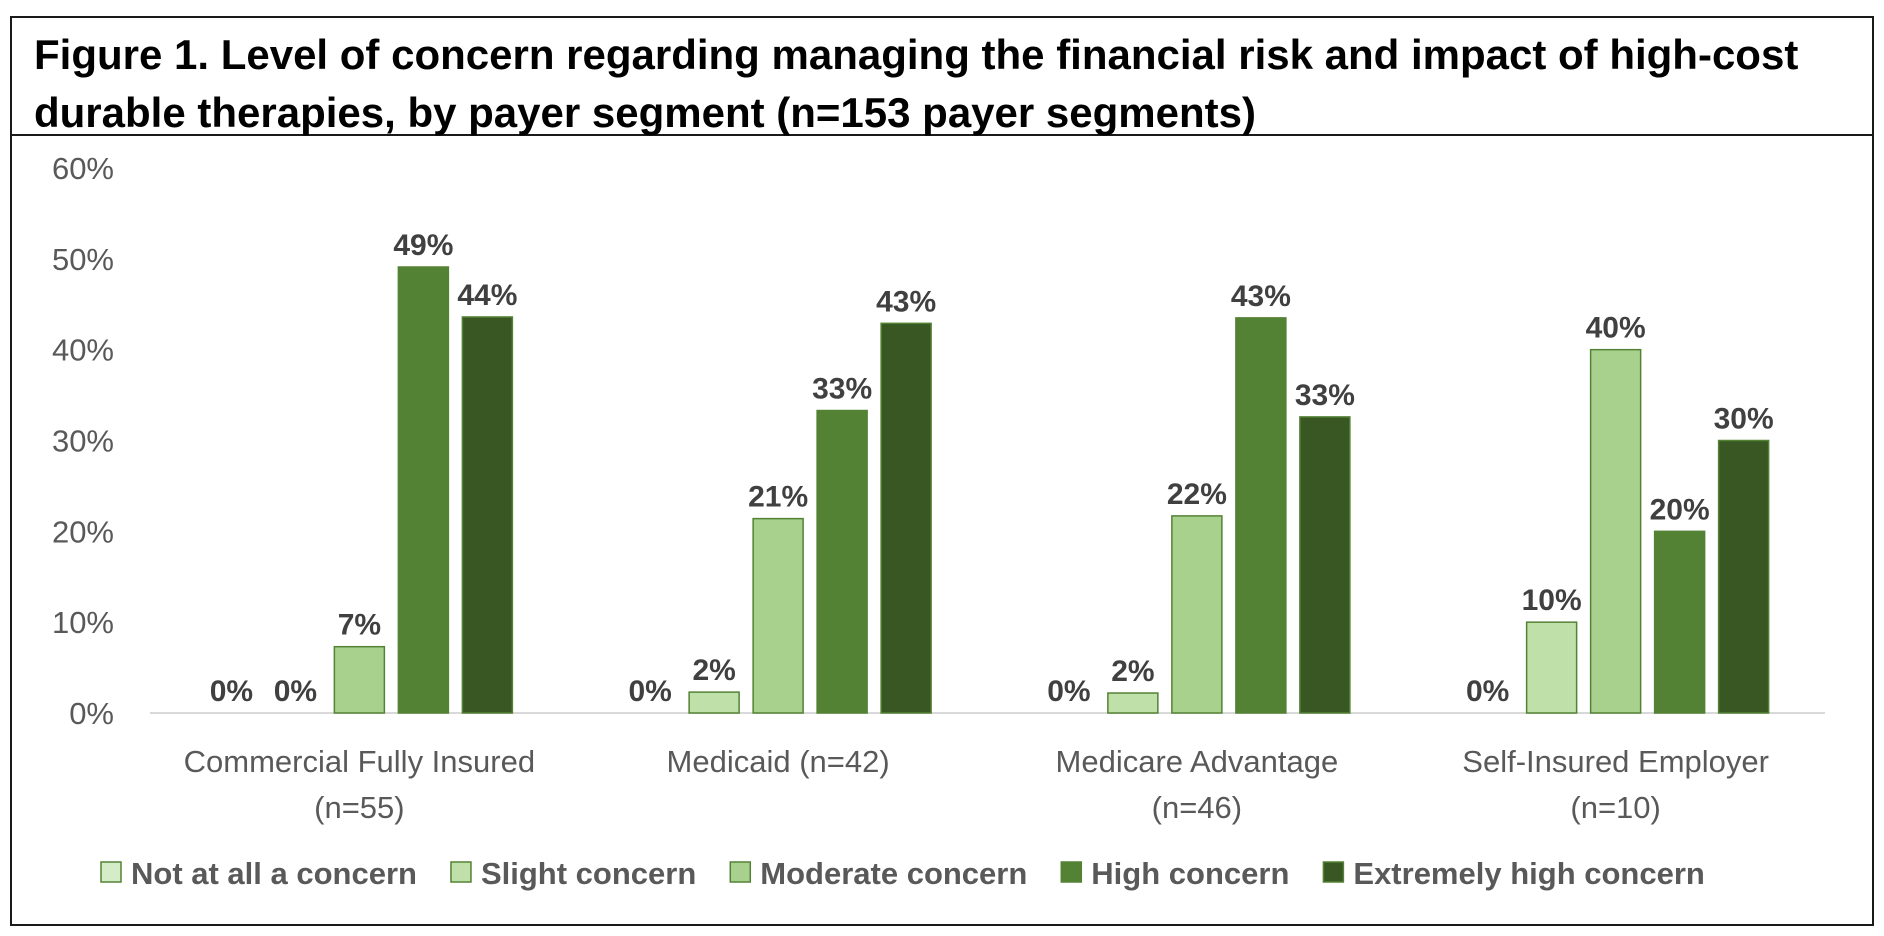 Image resolution: width=1884 pixels, height=936 pixels. I want to click on legend-label: High concern, so click(1190, 873).